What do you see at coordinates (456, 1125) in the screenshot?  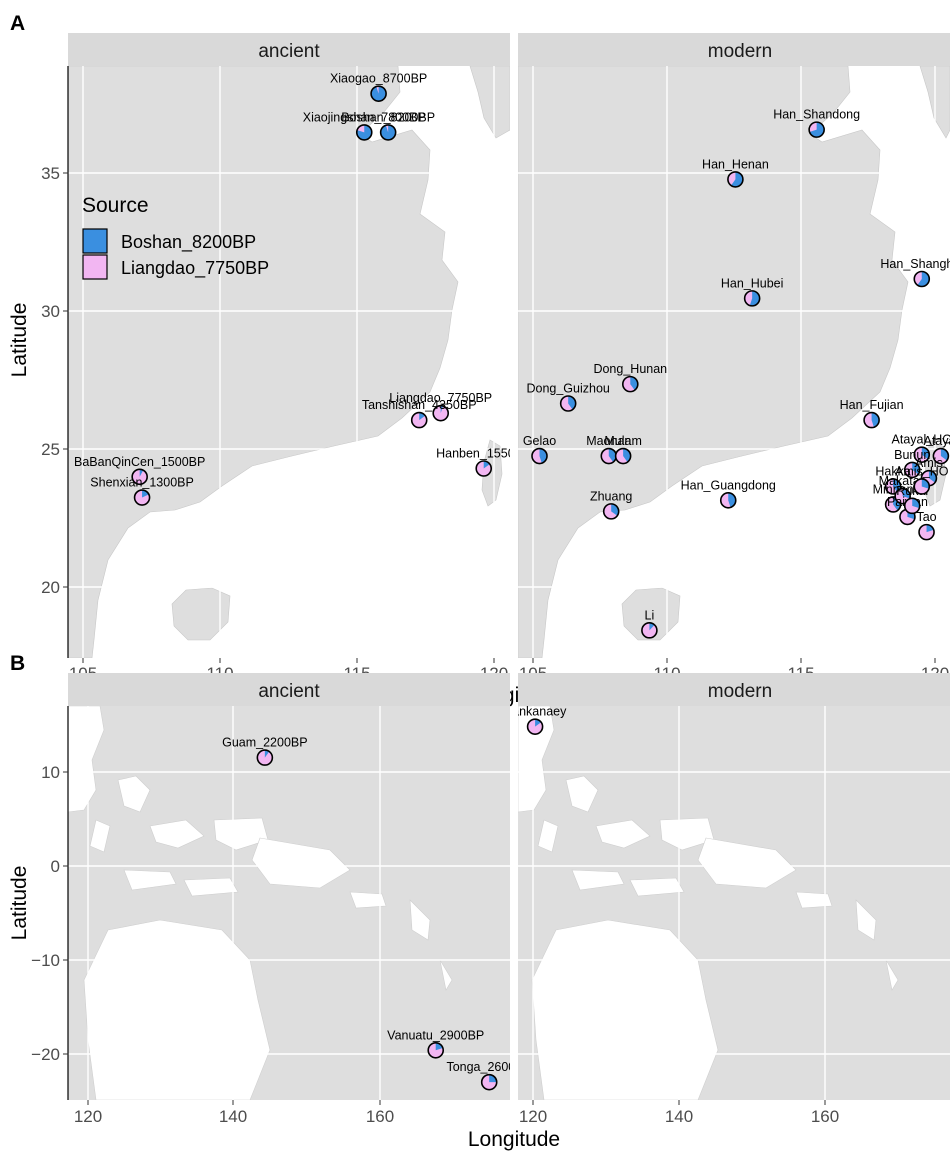 I see `x-axis-b: 120 140 160 120 140 160 Longitude` at bounding box center [456, 1125].